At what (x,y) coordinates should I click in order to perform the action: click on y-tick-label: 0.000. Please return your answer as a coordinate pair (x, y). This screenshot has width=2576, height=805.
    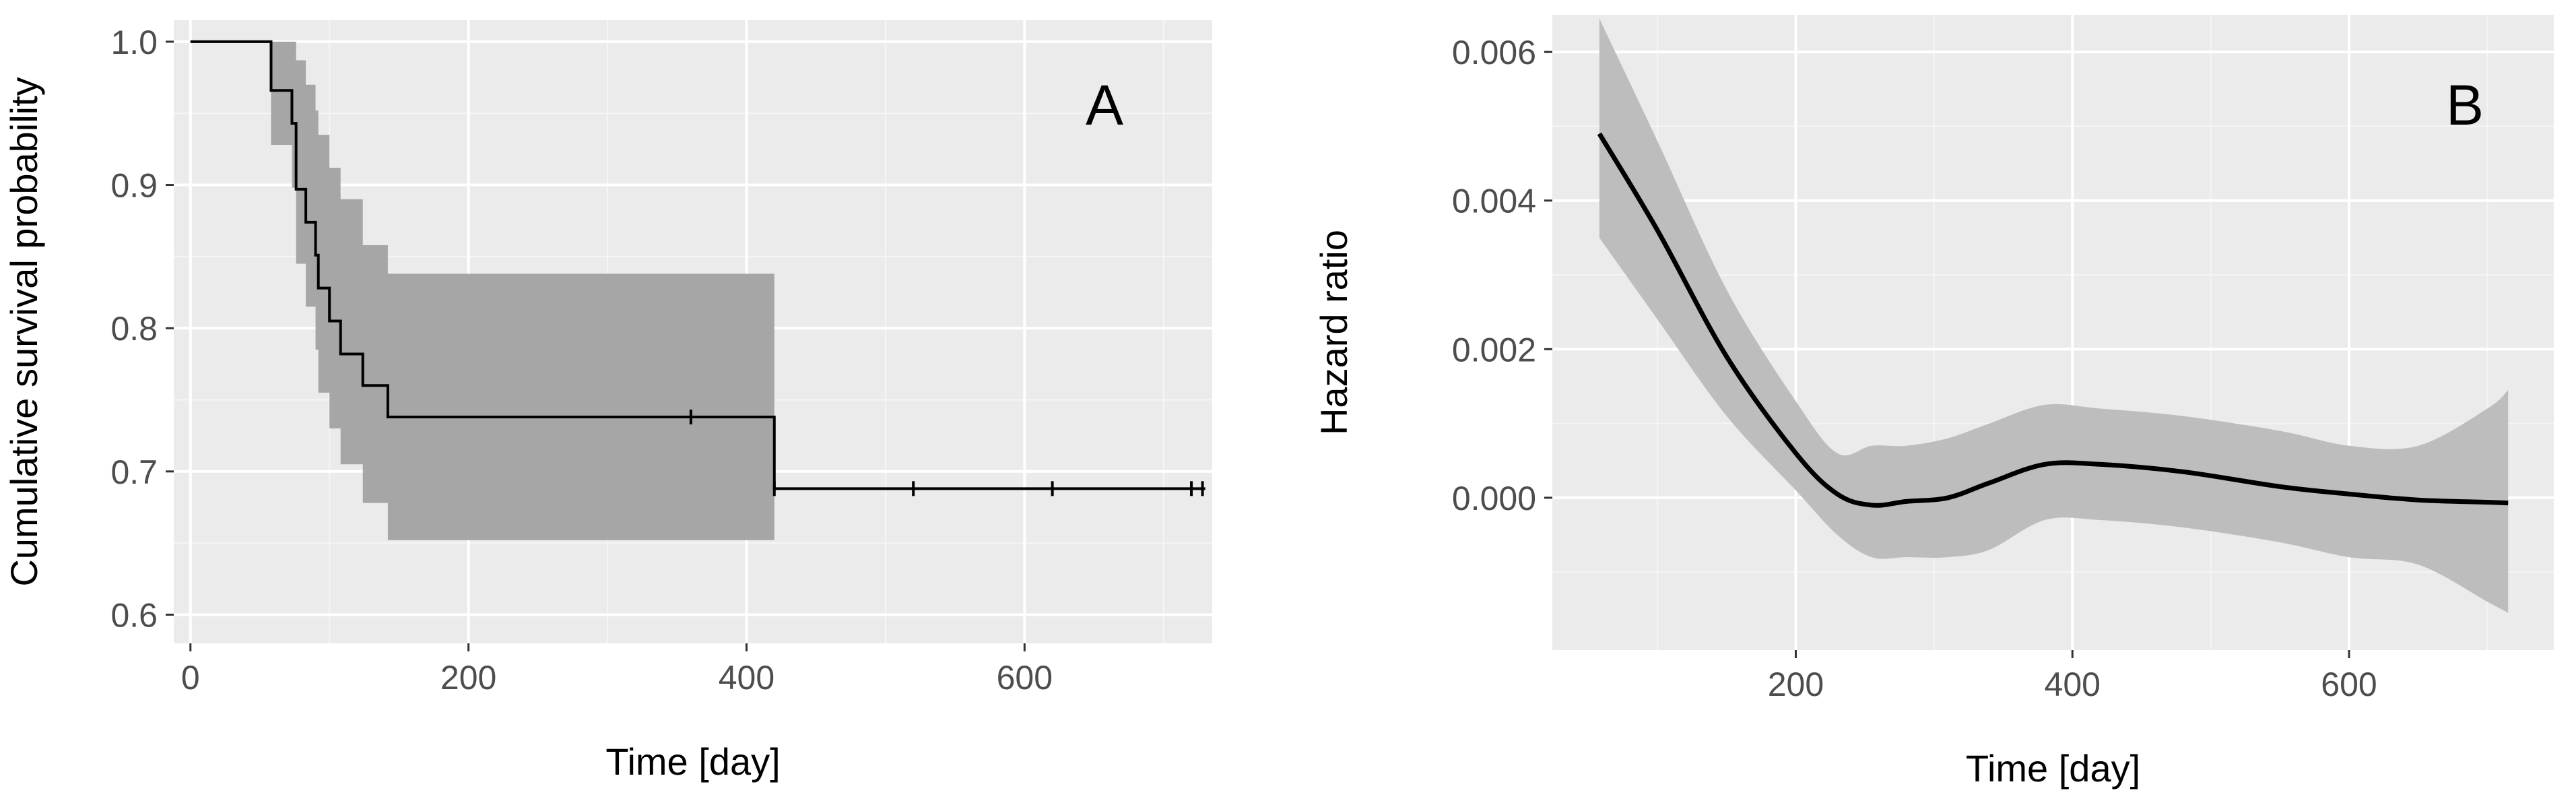
    Looking at the image, I should click on (1494, 499).